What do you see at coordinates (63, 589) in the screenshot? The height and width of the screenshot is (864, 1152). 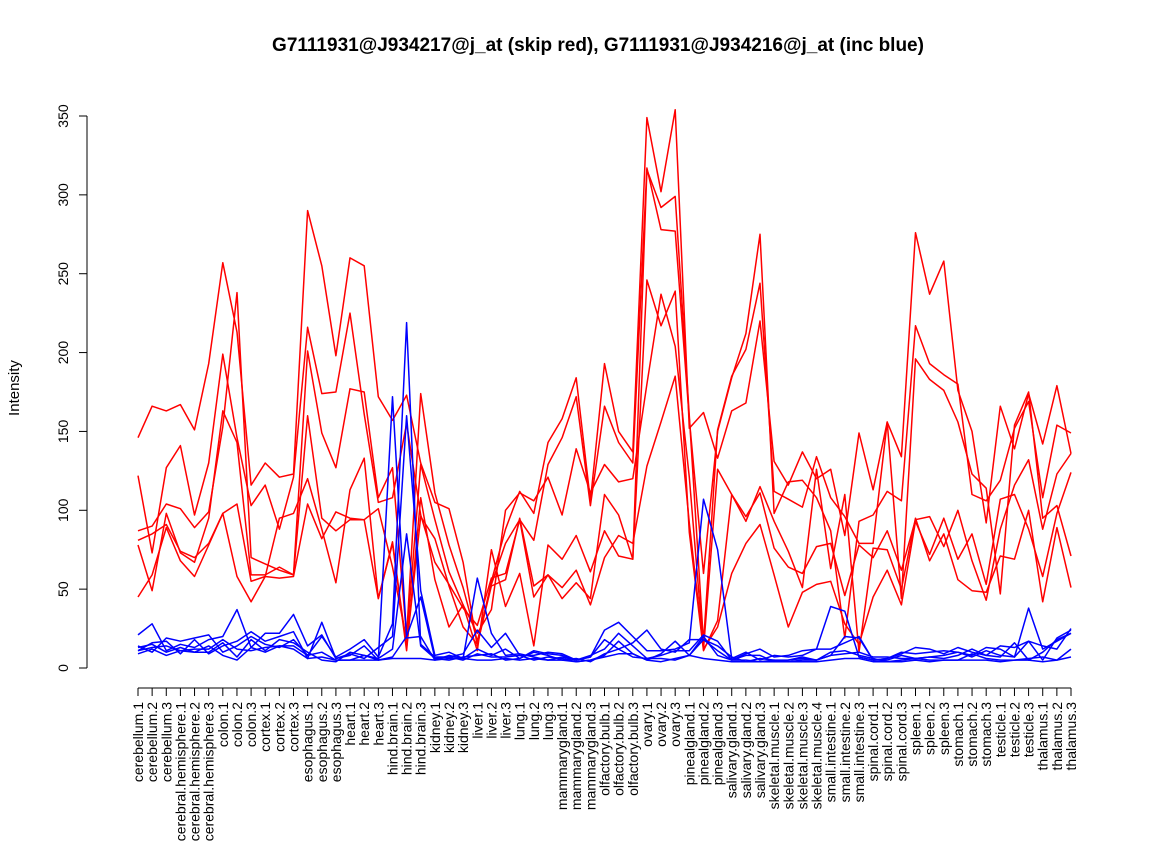 I see `y-tick-label: 50` at bounding box center [63, 589].